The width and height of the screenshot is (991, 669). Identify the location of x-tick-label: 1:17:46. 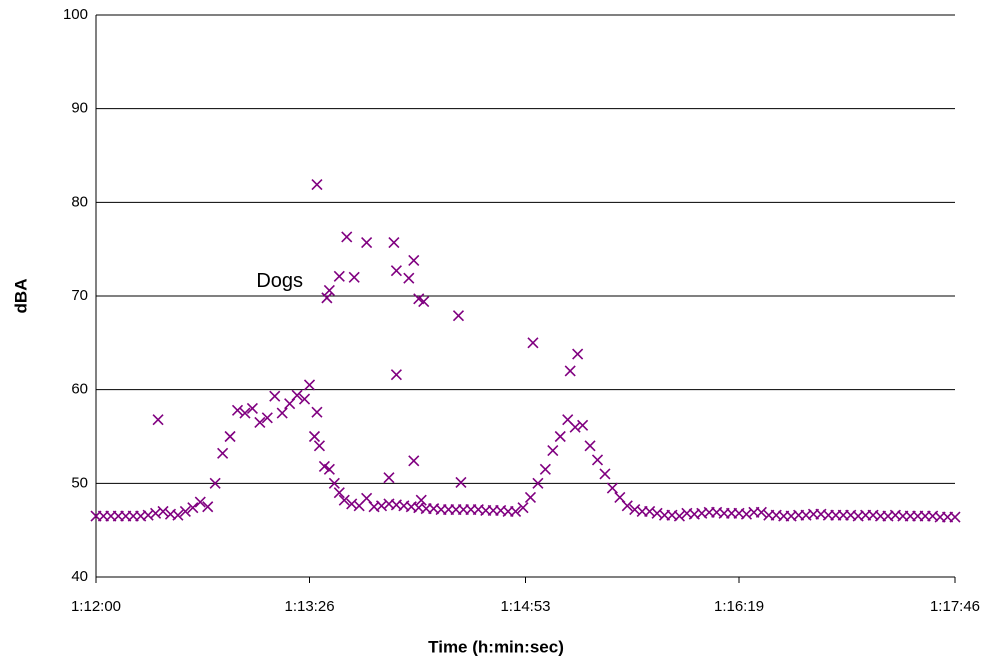
(955, 606).